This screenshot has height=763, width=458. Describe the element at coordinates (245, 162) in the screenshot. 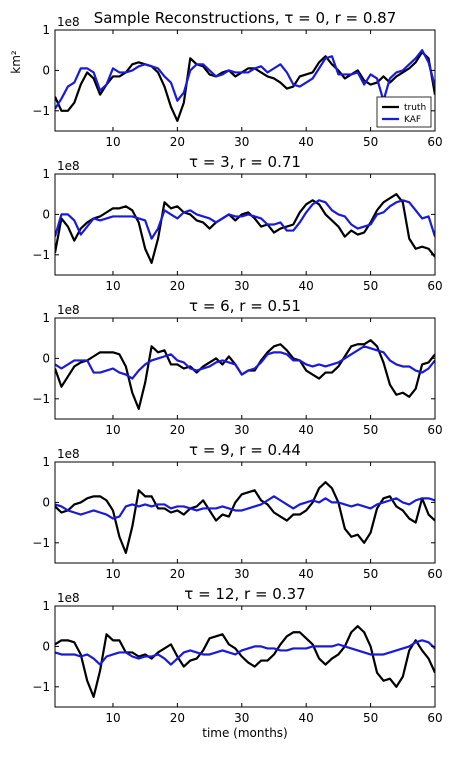

I see `panel-title: τ = 3, r = 0.71` at that location.